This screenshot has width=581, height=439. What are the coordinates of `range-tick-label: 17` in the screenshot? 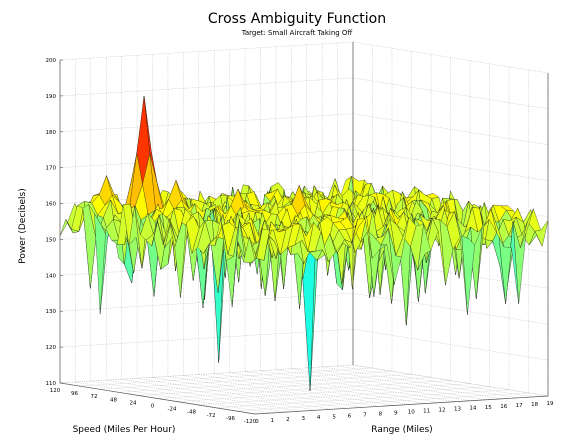 It's located at (519, 406).